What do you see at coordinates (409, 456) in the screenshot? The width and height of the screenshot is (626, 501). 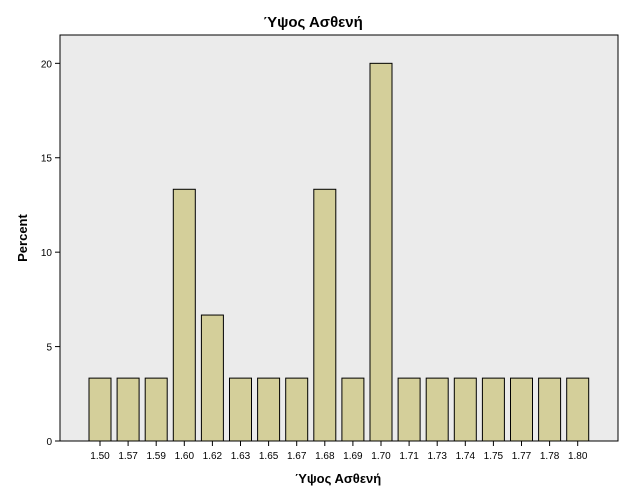 I see `x-tick-label: 1.71` at bounding box center [409, 456].